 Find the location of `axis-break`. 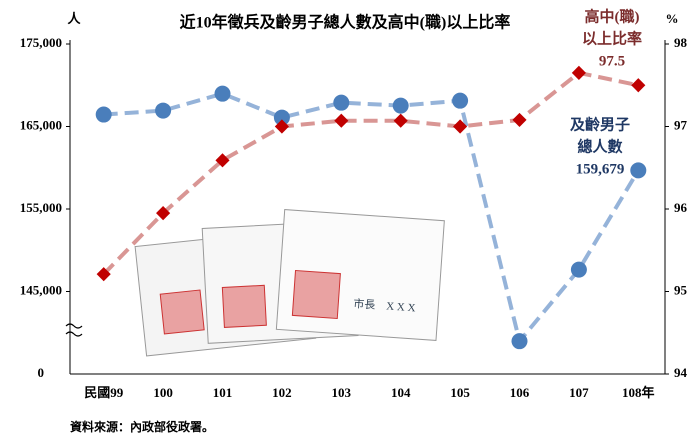

axis-break is located at coordinates (74, 330).